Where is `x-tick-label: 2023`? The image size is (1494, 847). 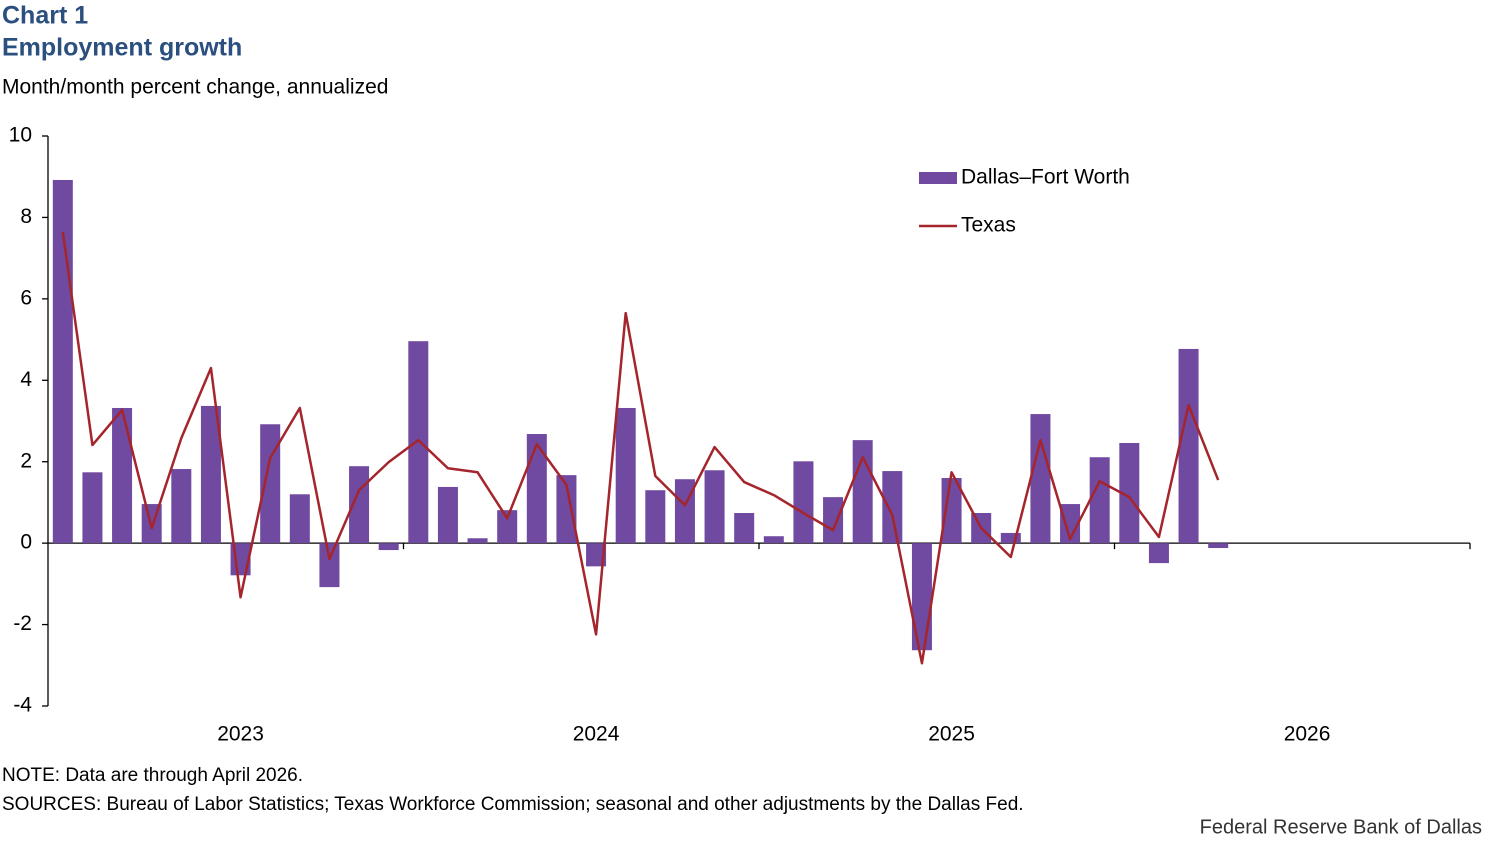 x-tick-label: 2023 is located at coordinates (240, 734).